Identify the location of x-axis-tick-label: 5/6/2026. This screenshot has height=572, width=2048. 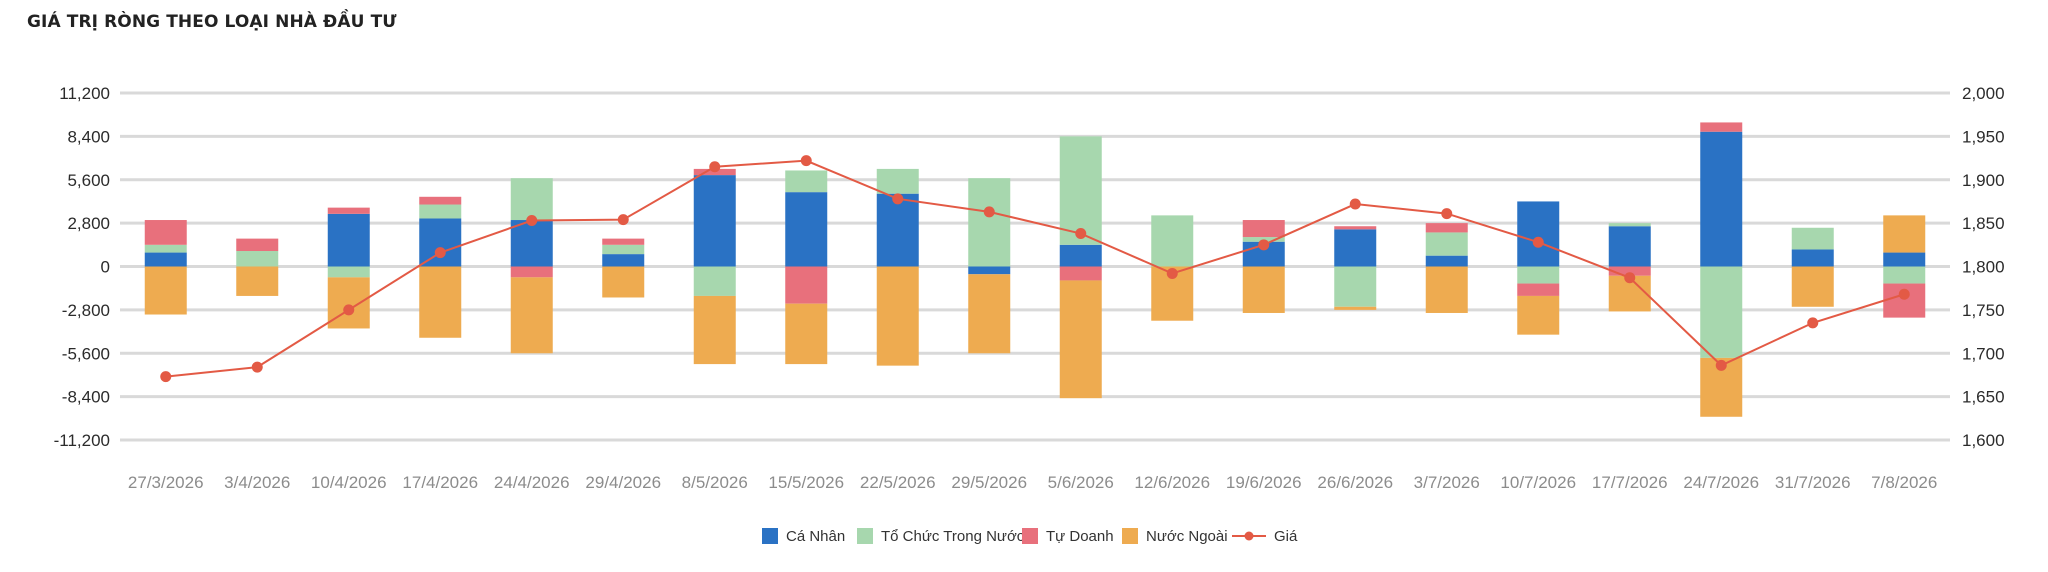
(1081, 482).